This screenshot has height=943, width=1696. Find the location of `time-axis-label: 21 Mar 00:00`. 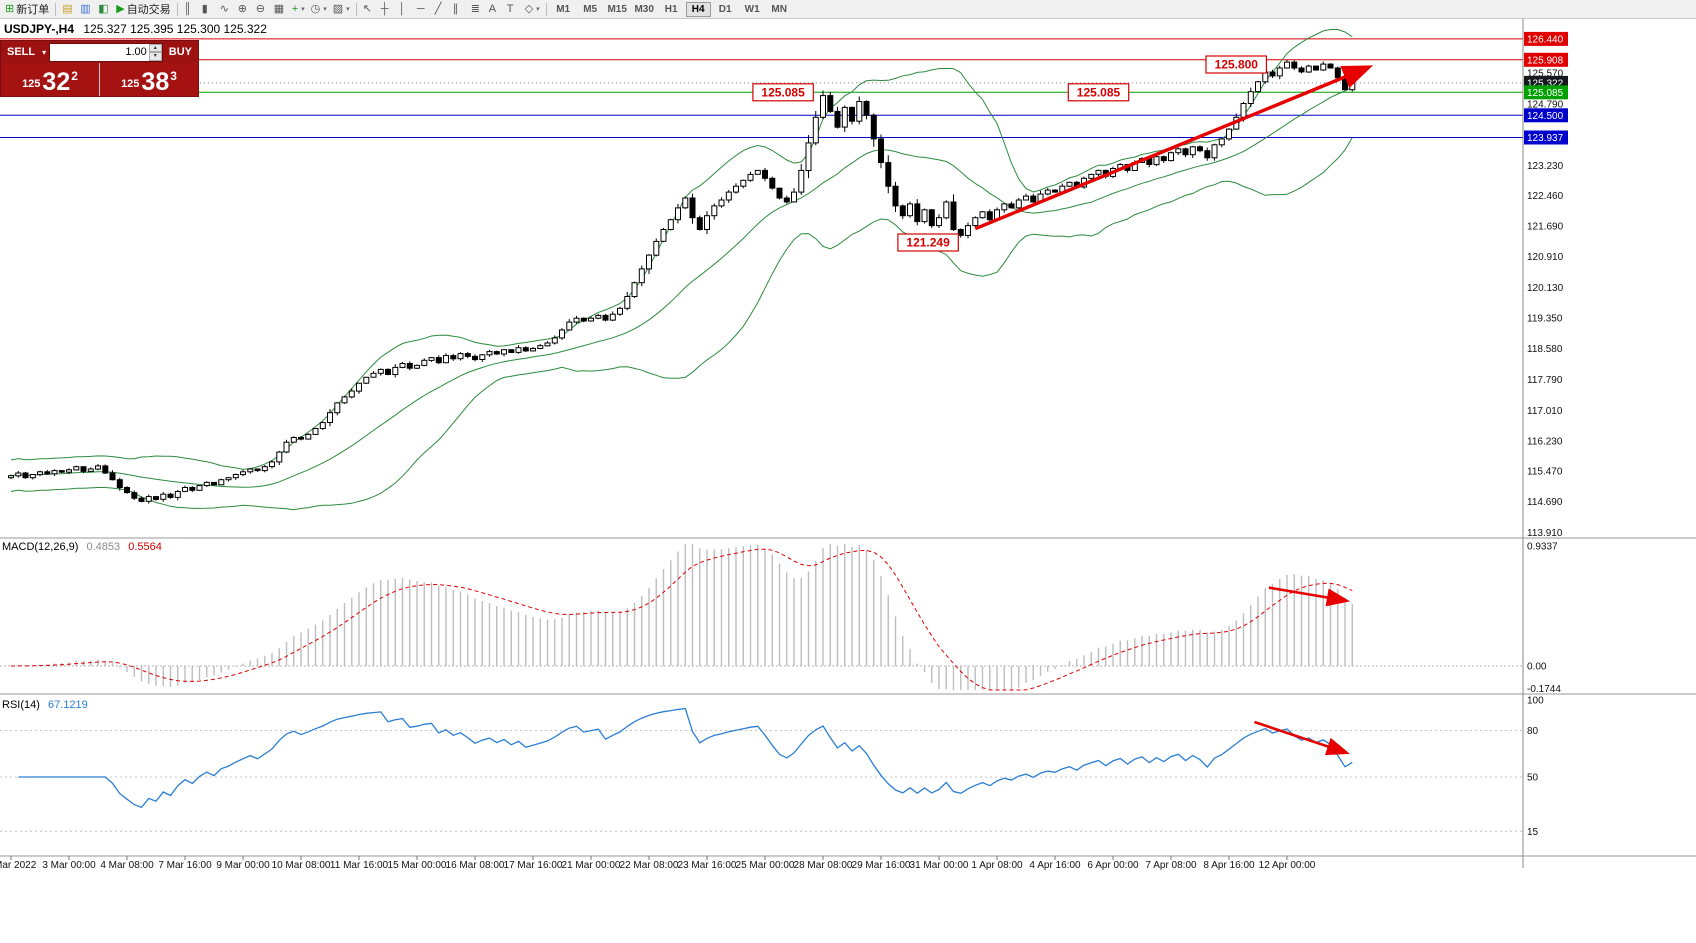

time-axis-label: 21 Mar 00:00 is located at coordinates (591, 865).